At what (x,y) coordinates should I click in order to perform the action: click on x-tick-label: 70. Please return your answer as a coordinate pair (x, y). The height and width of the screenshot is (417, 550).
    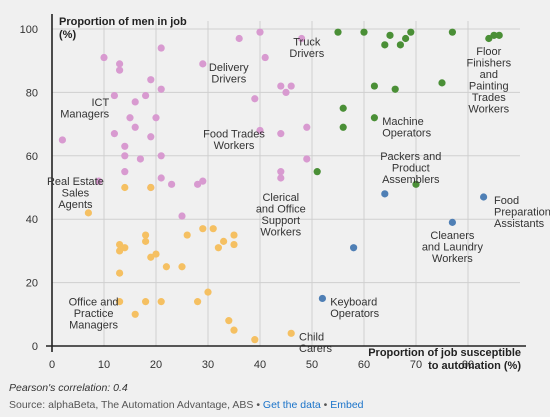
    Looking at the image, I should click on (416, 365).